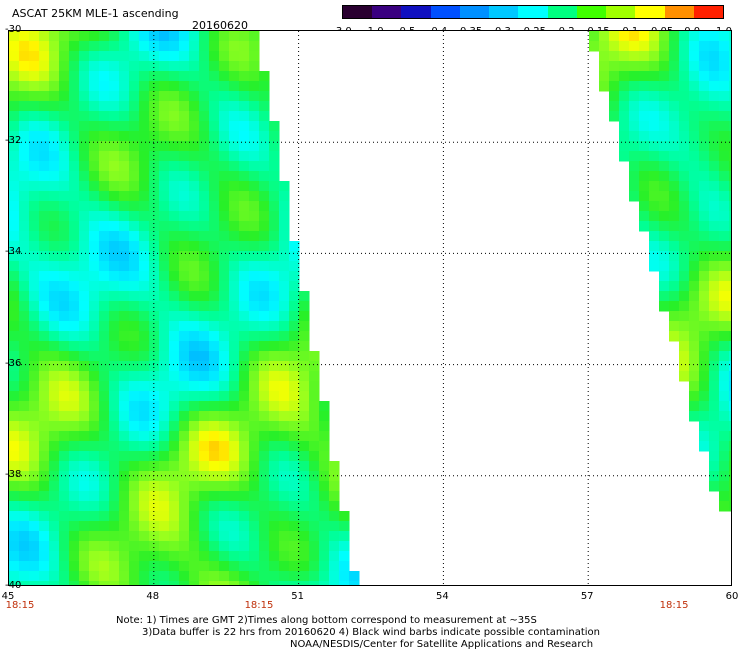 The width and height of the screenshot is (740, 651). What do you see at coordinates (732, 596) in the screenshot?
I see `lon-label: 60` at bounding box center [732, 596].